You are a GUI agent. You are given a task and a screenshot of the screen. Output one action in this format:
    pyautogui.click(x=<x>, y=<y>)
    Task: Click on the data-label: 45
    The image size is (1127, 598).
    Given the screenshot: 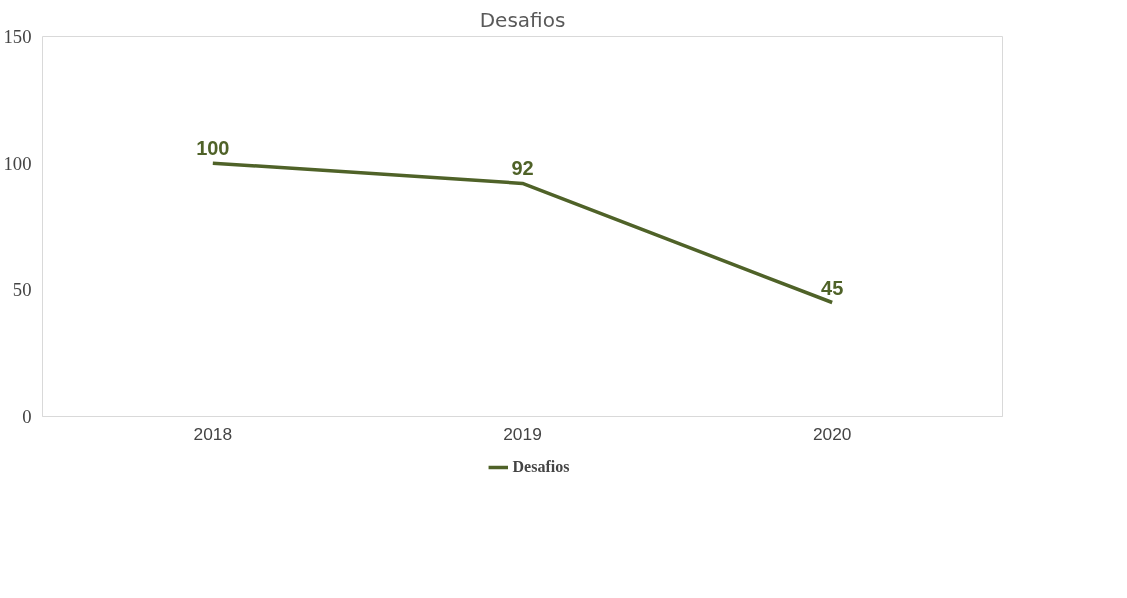 What is the action you would take?
    pyautogui.click(x=832, y=287)
    